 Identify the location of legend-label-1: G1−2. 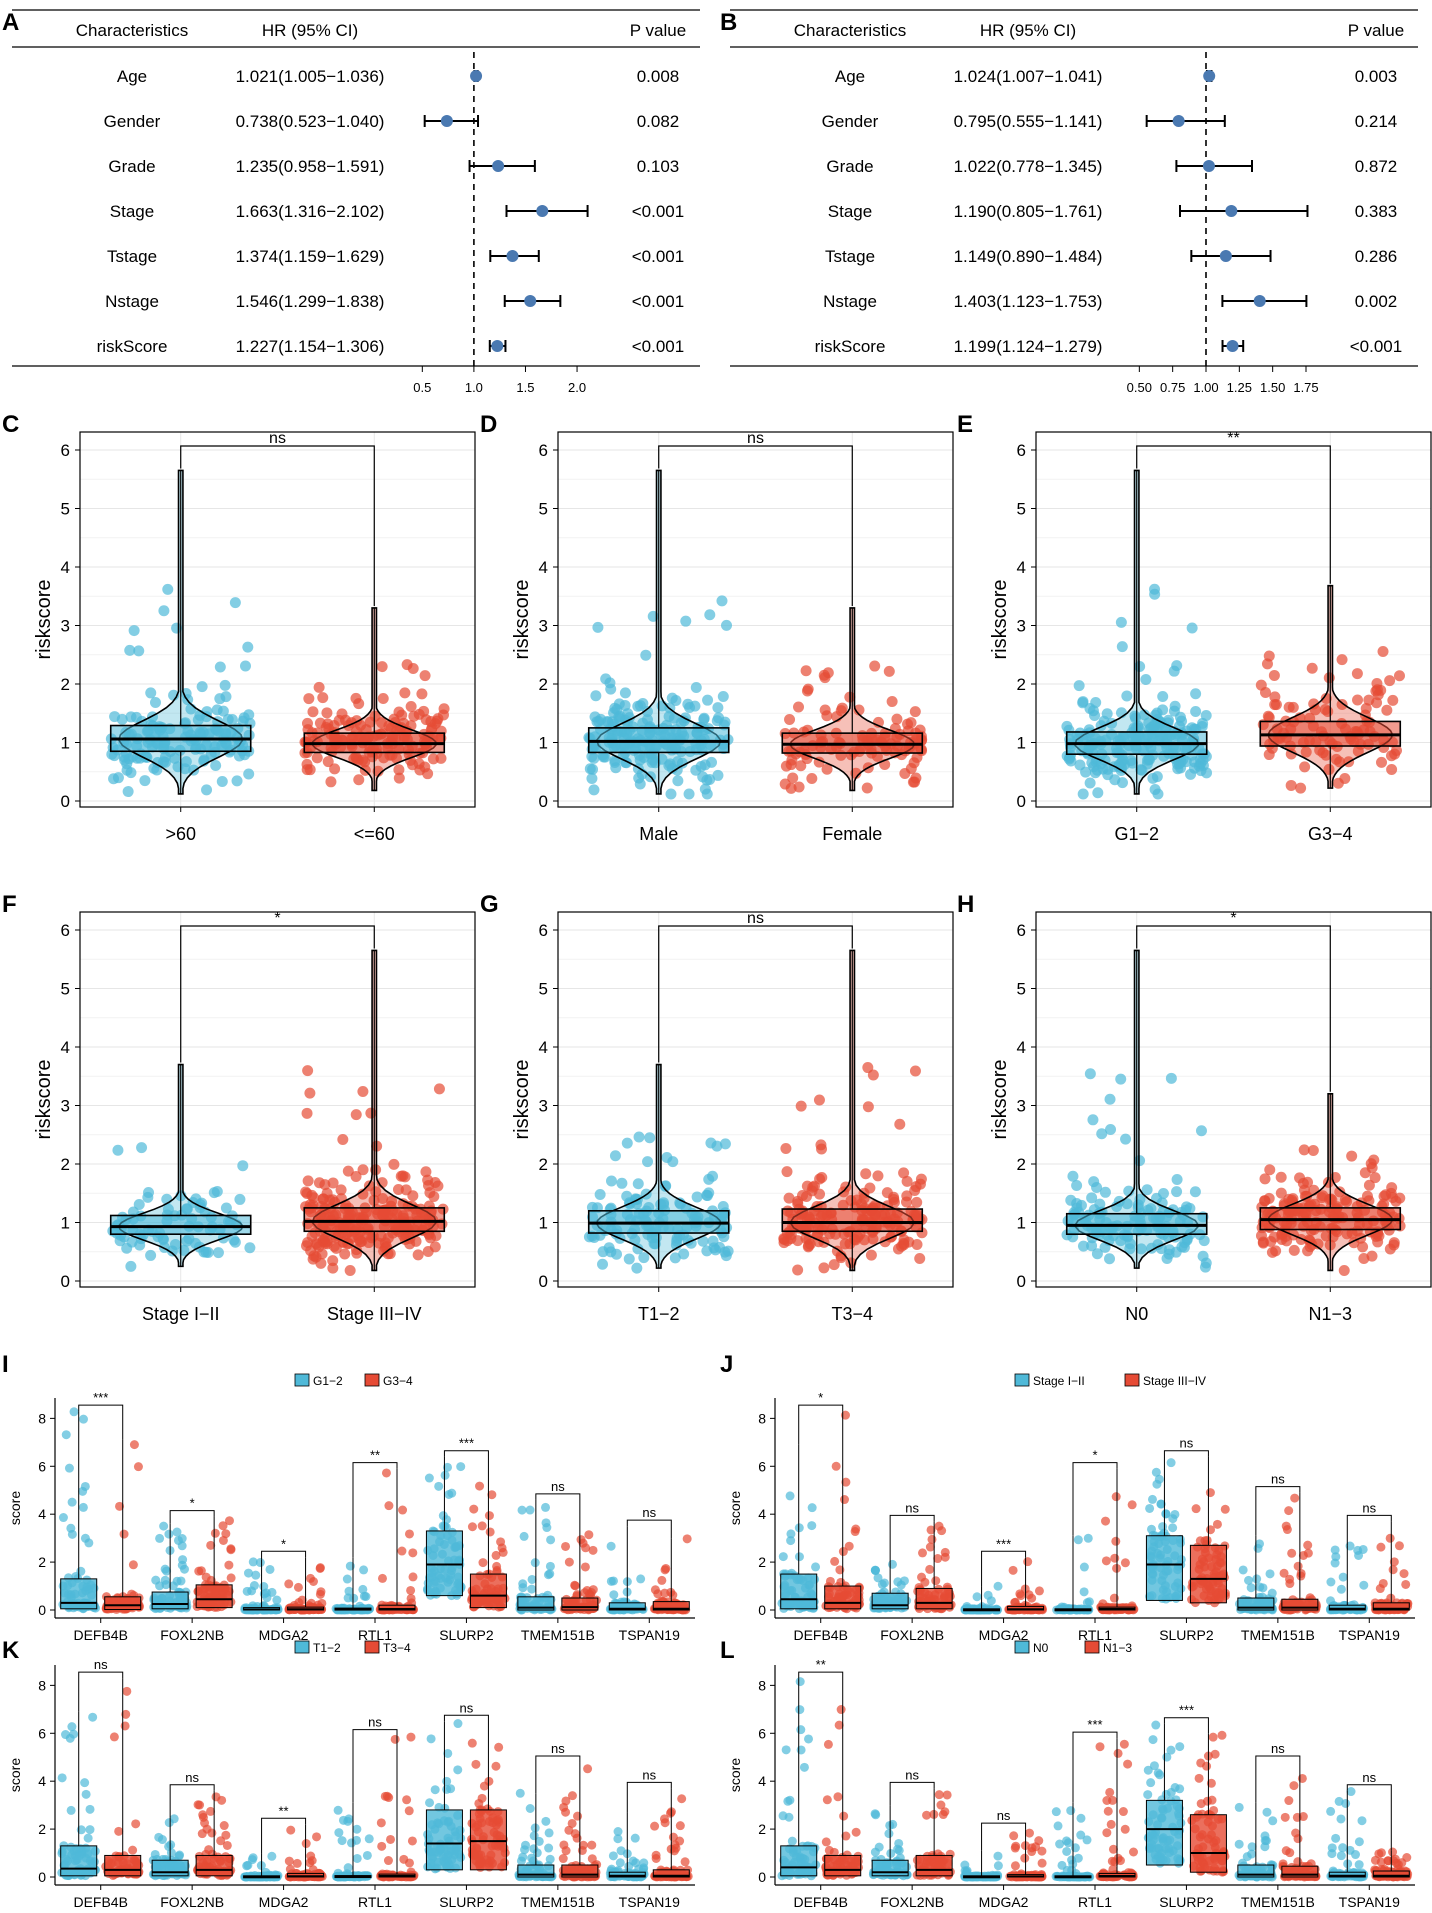
(328, 1381).